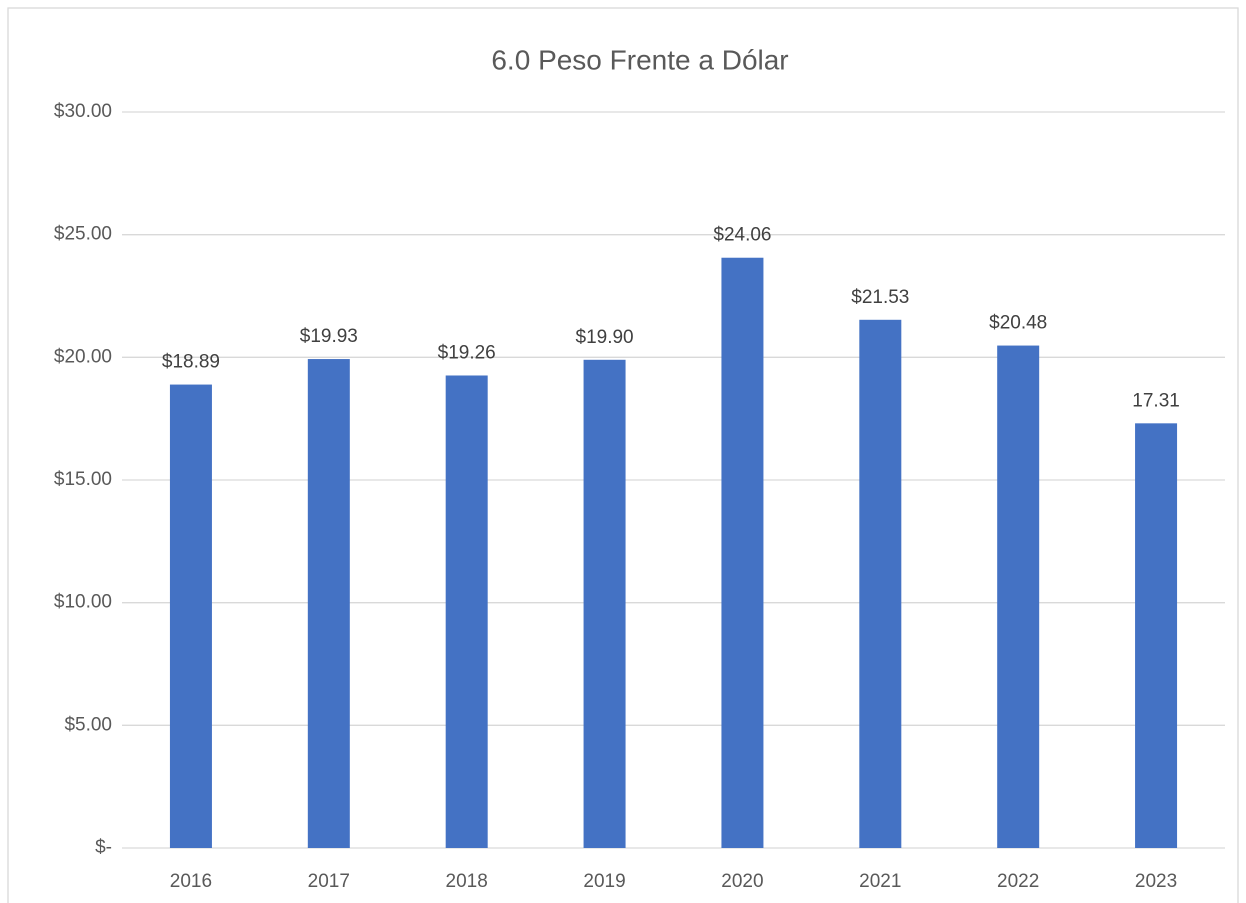 The width and height of the screenshot is (1246, 903). Describe the element at coordinates (329, 336) in the screenshot. I see `data-label: $19.93` at that location.